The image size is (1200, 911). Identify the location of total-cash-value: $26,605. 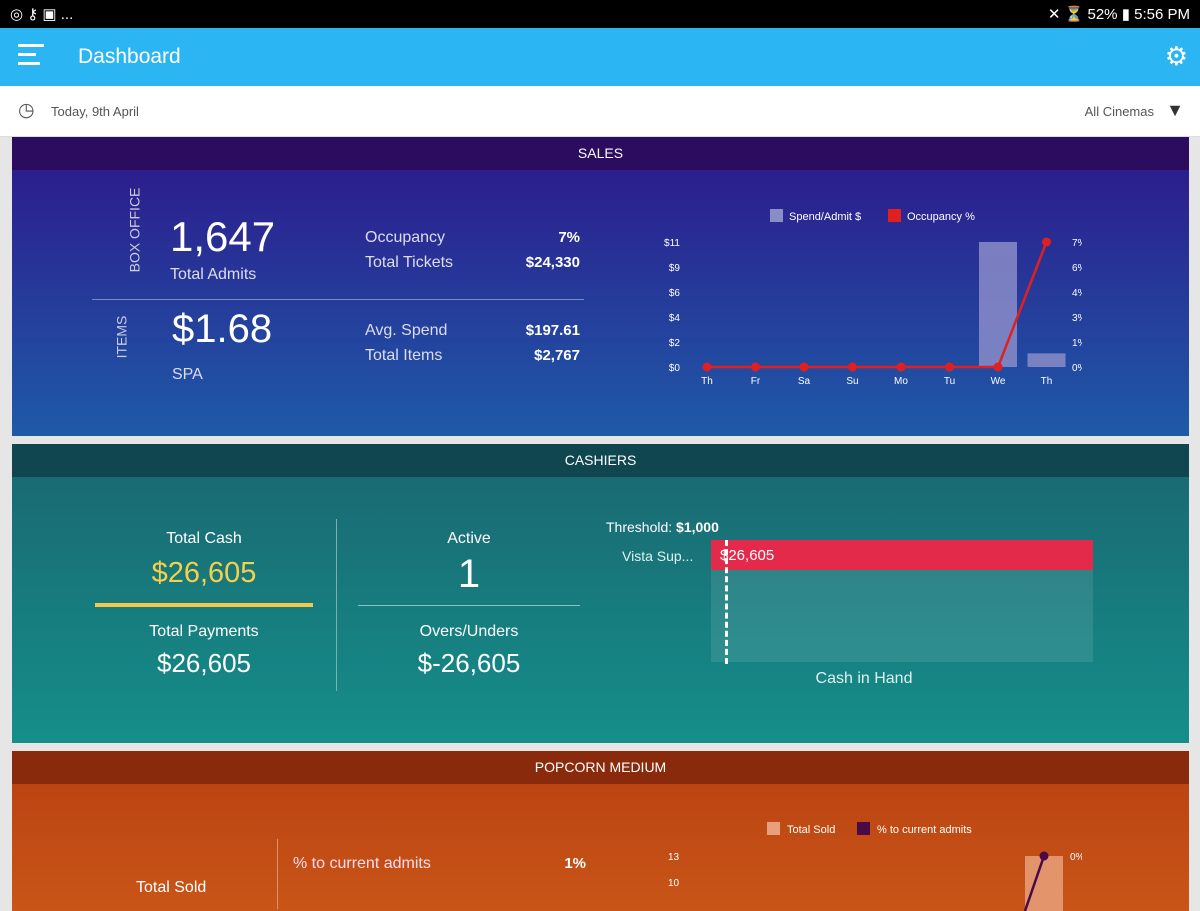
(204, 573).